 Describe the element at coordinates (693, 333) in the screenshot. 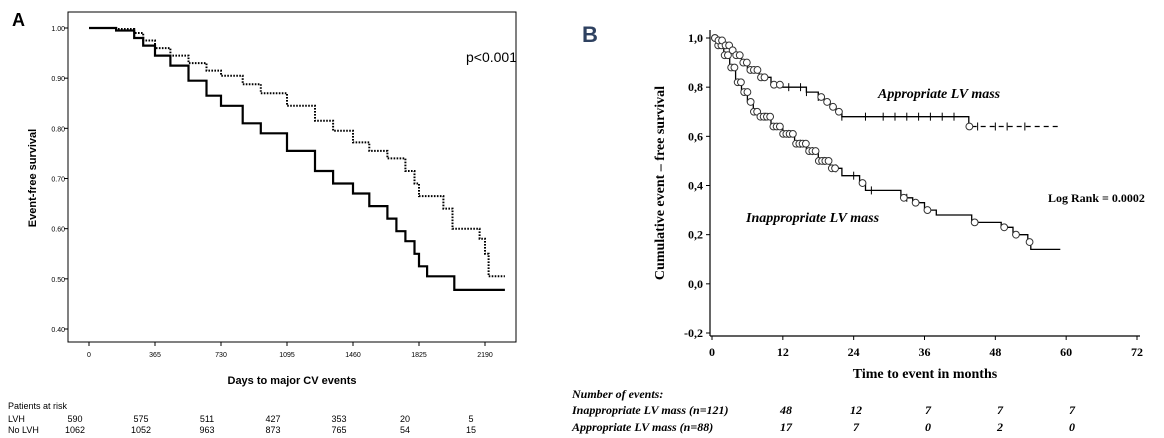

I see `y-tick-label: -0,2` at that location.